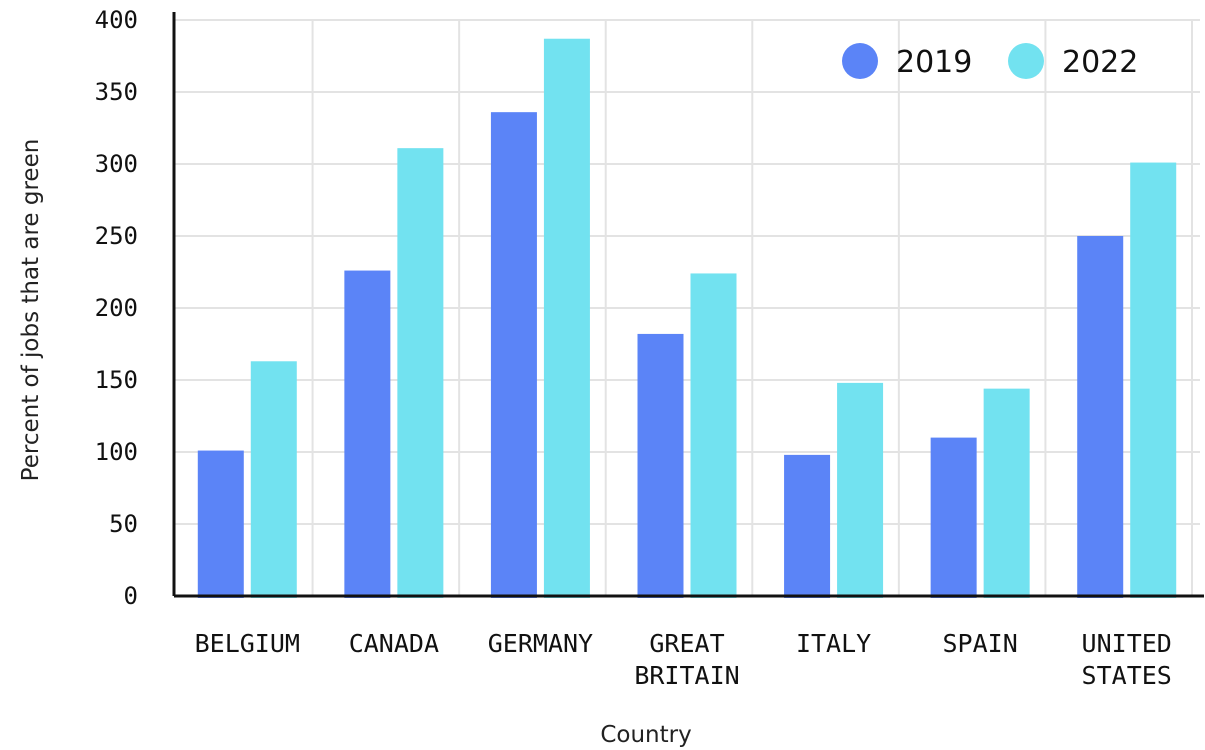 The width and height of the screenshot is (1205, 750). Describe the element at coordinates (247, 643) in the screenshot. I see `x-tick-label: BELGIUM` at that location.